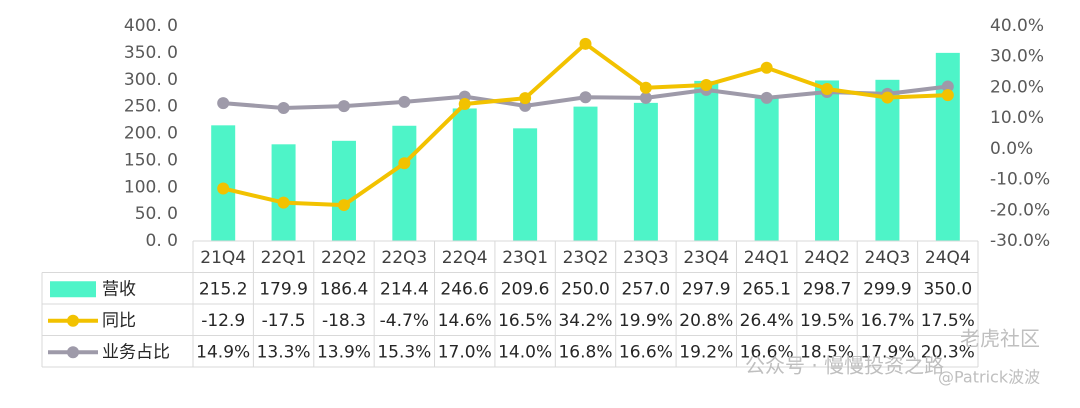 The image size is (1080, 408). Describe the element at coordinates (525, 321) in the screenshot. I see `data-label: 16.5%` at that location.